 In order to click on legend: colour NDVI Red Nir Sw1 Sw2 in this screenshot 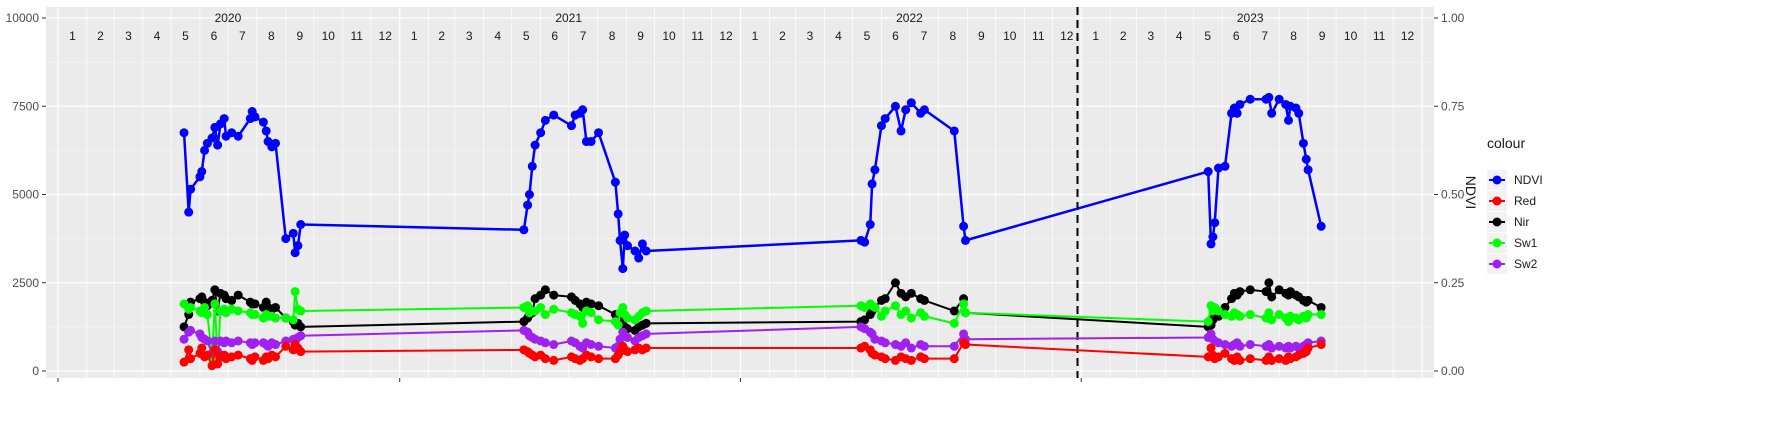, I will do `click(1515, 204)`.